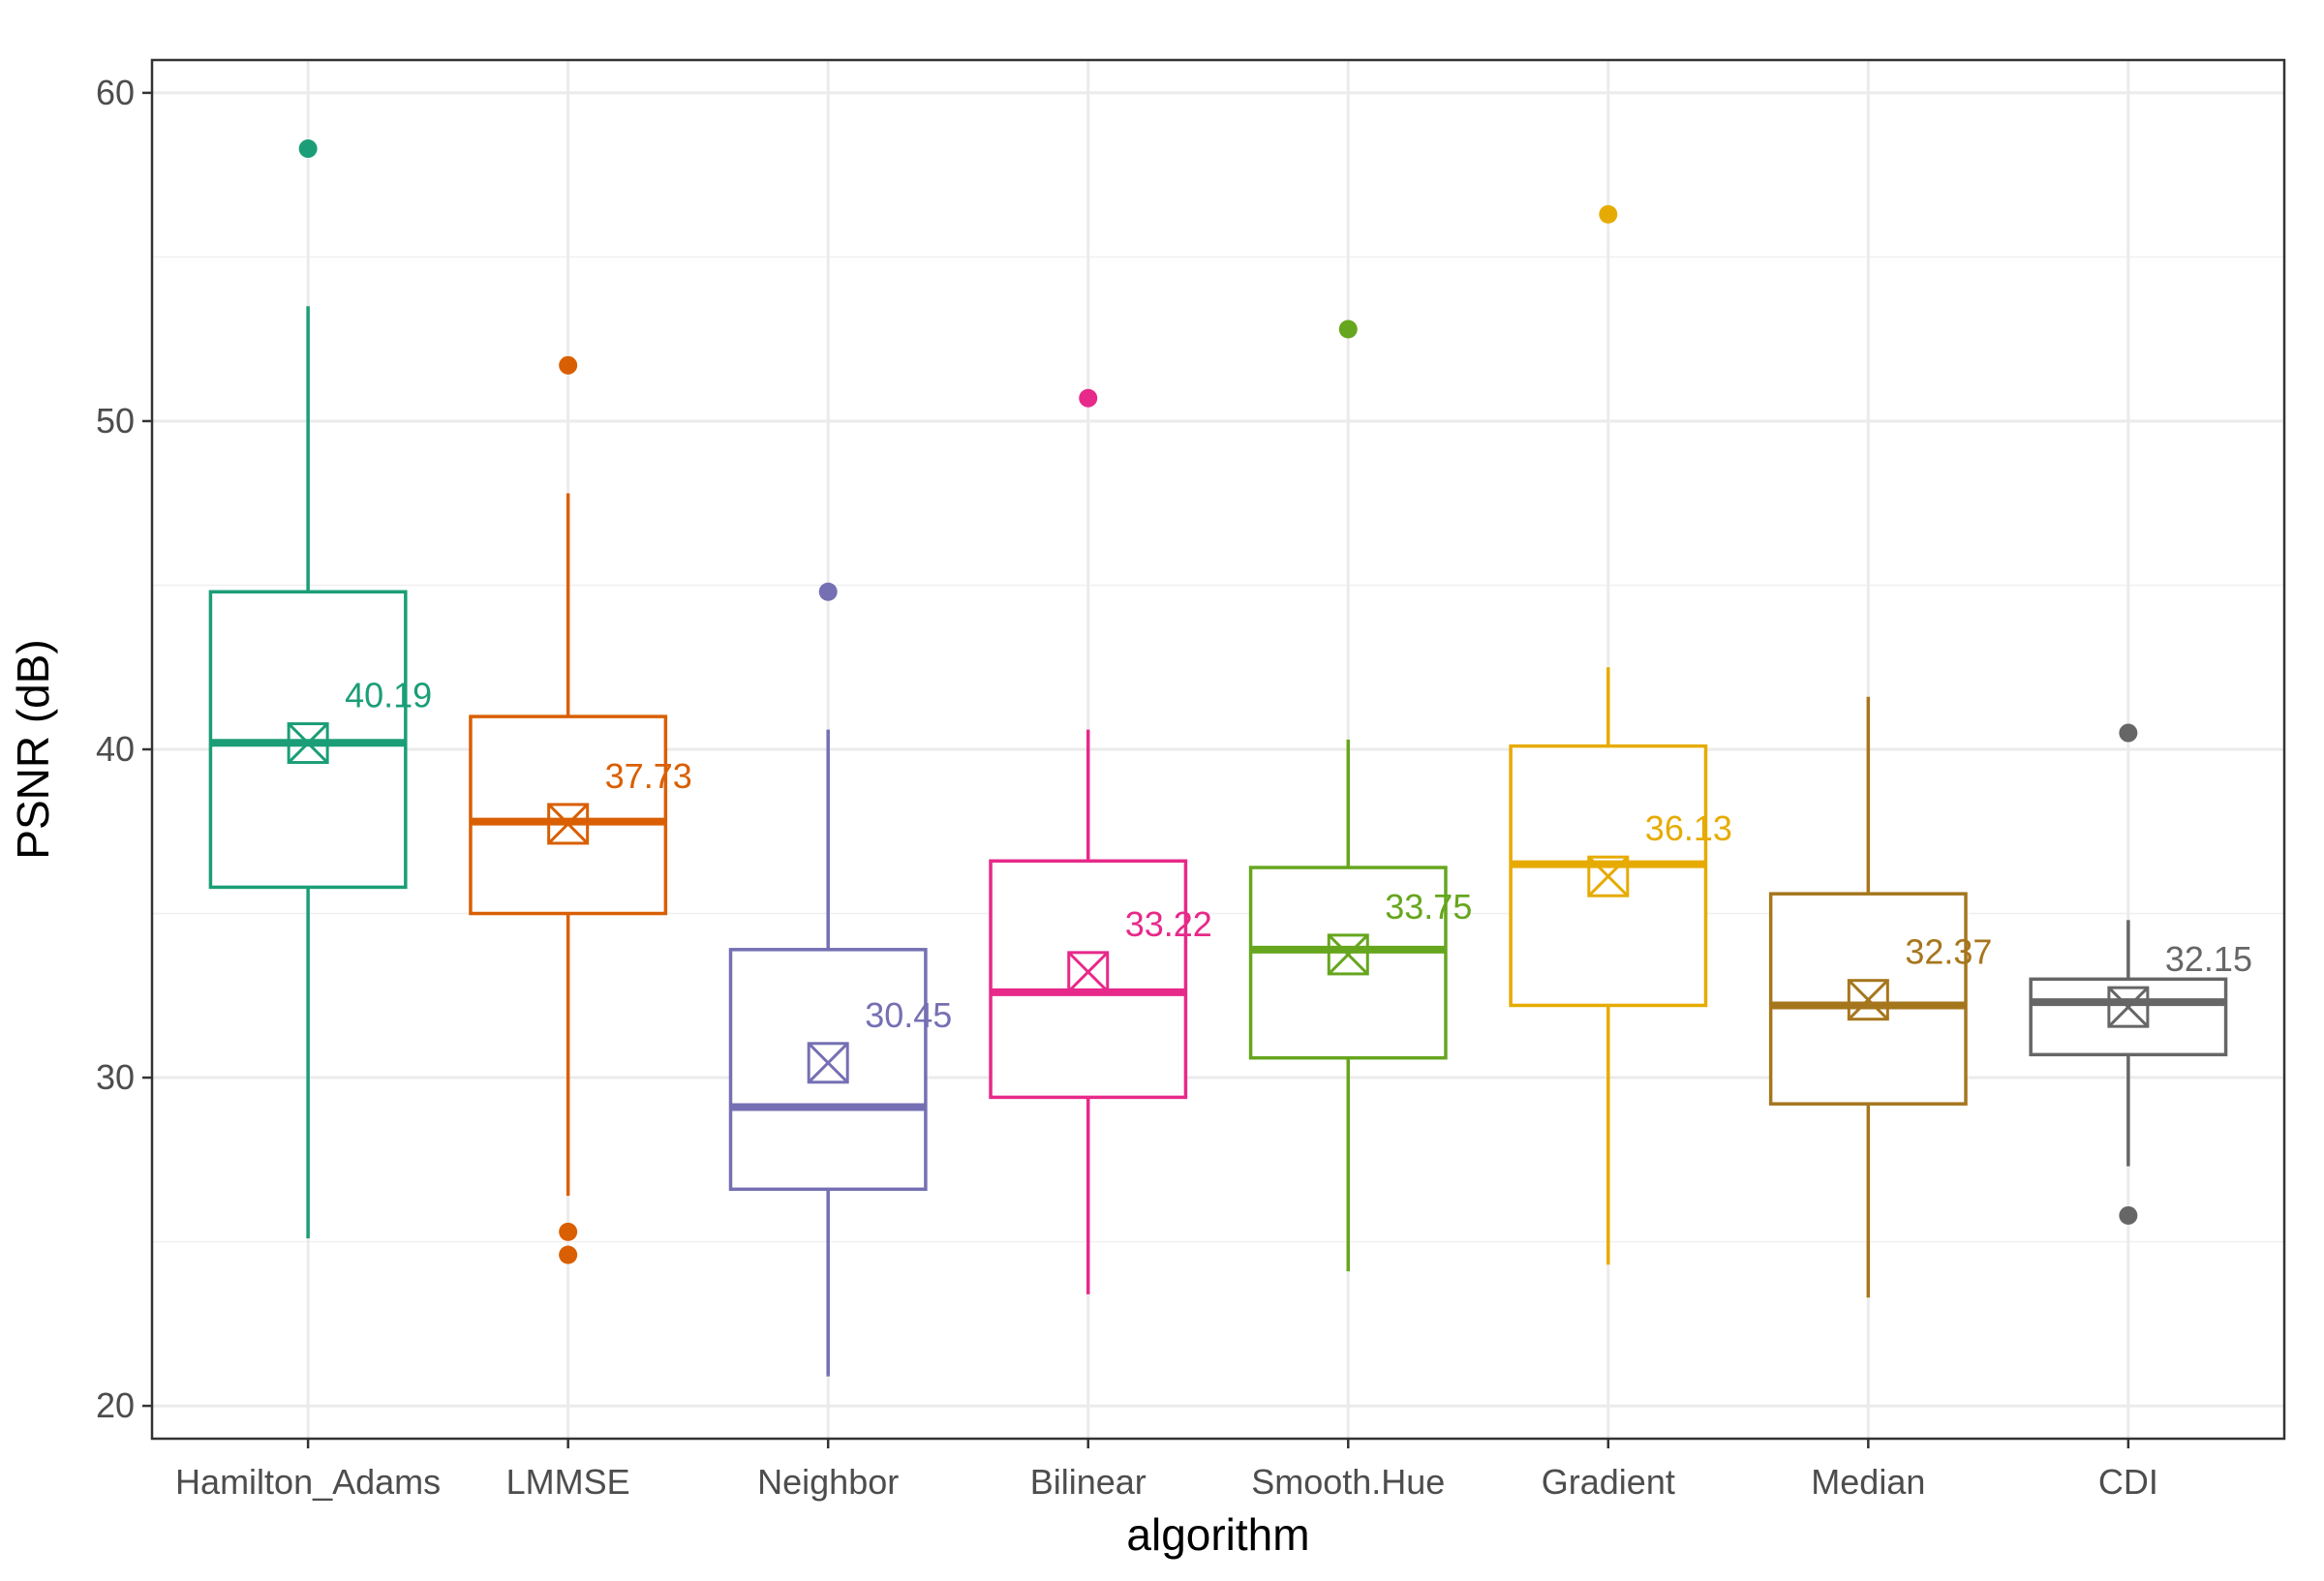 The height and width of the screenshot is (1581, 2324). I want to click on box-neighbor: 30.45, so click(840, 979).